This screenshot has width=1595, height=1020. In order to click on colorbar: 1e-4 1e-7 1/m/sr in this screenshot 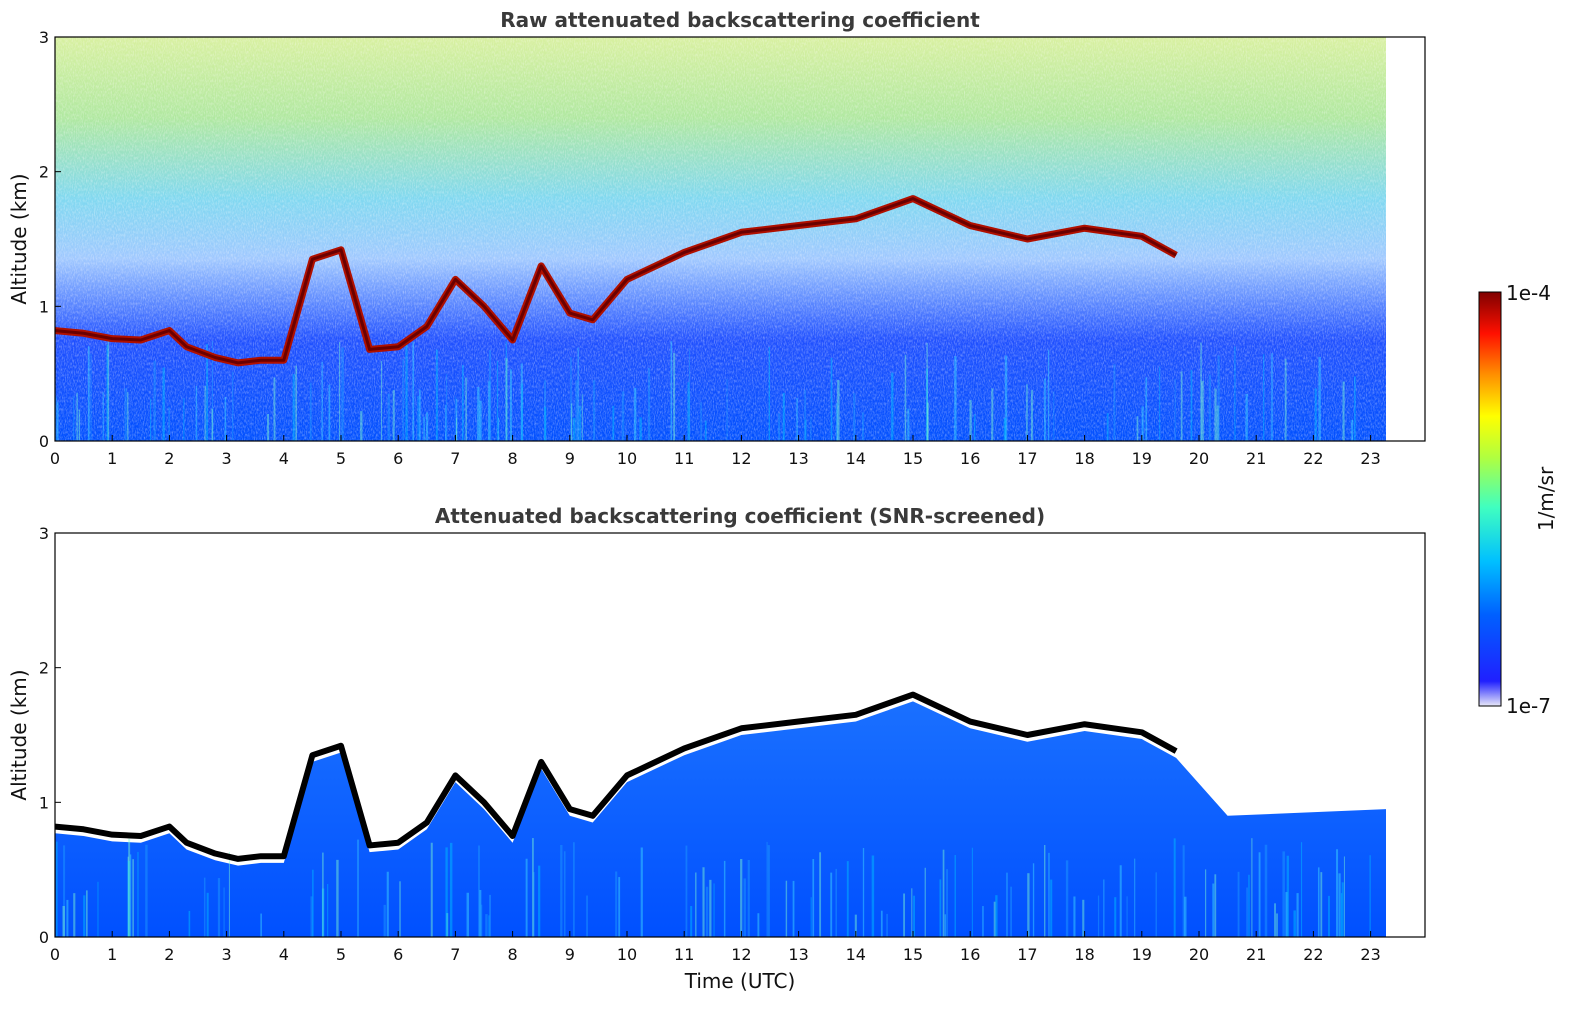, I will do `click(1518, 499)`.